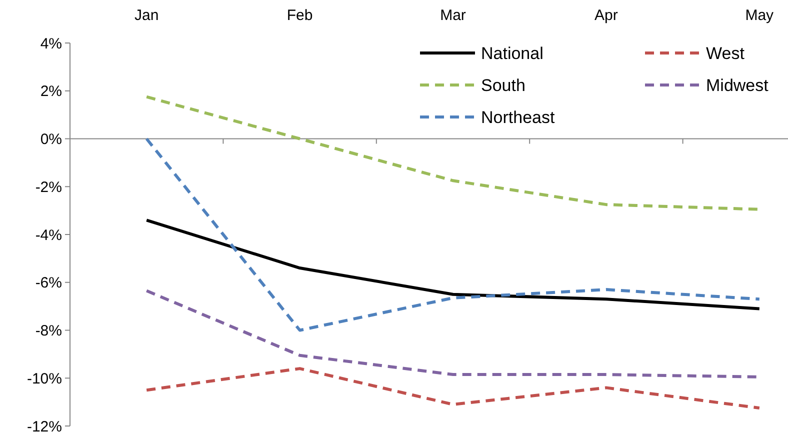 This screenshot has height=440, width=788. What do you see at coordinates (51, 139) in the screenshot?
I see `y-tick-label: 0%` at bounding box center [51, 139].